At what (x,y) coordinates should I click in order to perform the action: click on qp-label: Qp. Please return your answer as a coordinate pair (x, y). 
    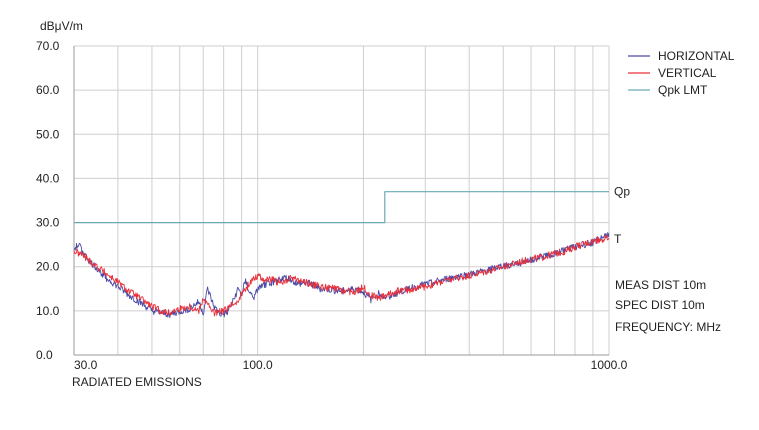
    Looking at the image, I should click on (622, 192).